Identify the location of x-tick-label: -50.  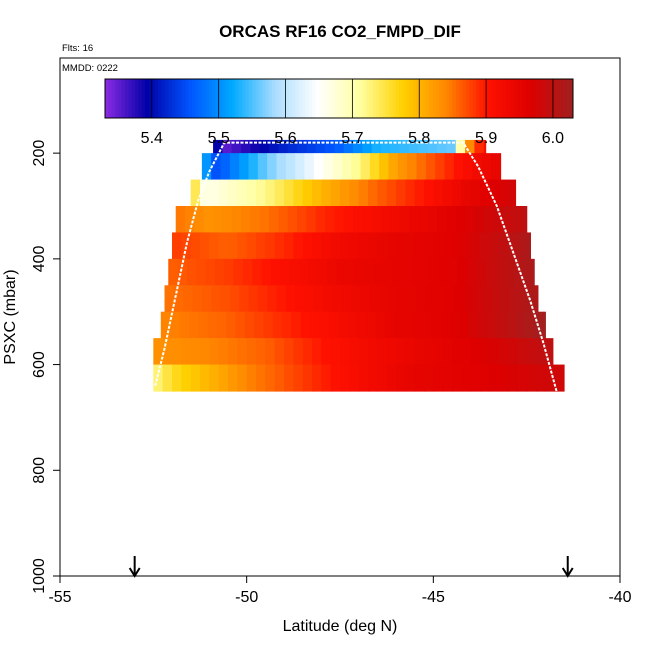
(246, 597).